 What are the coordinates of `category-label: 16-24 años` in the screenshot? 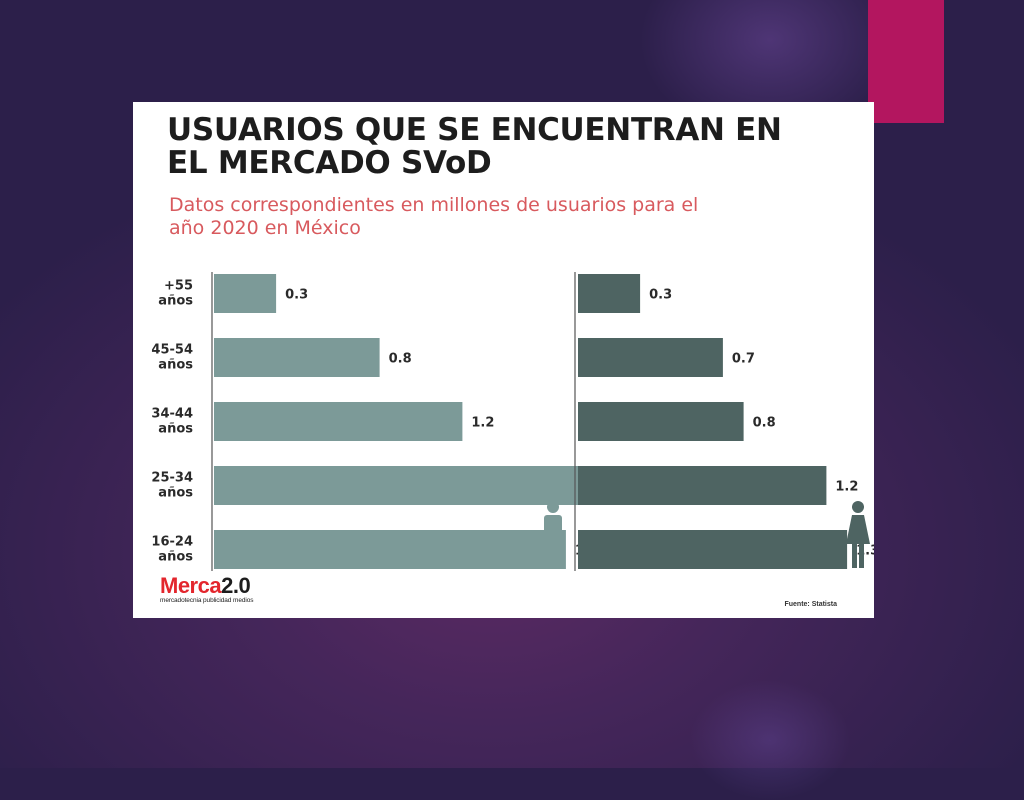 It's located at (172, 550).